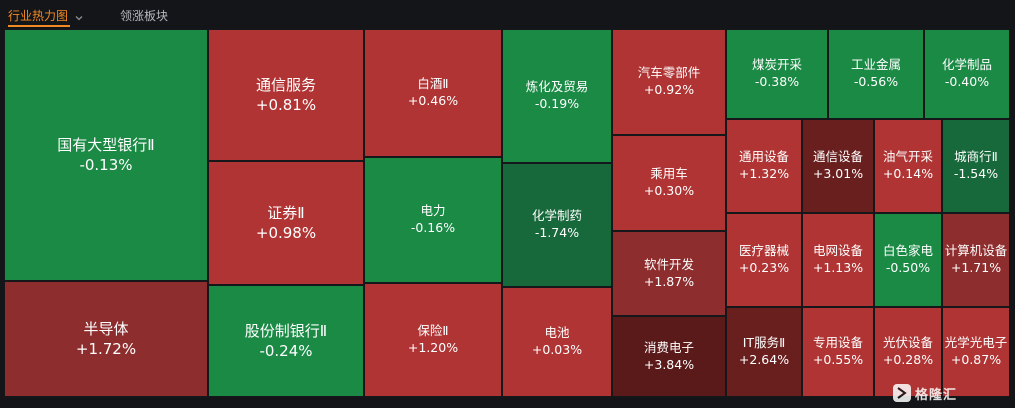  I want to click on treemap-tile: 计算机设备 +1.71%, so click(976, 260).